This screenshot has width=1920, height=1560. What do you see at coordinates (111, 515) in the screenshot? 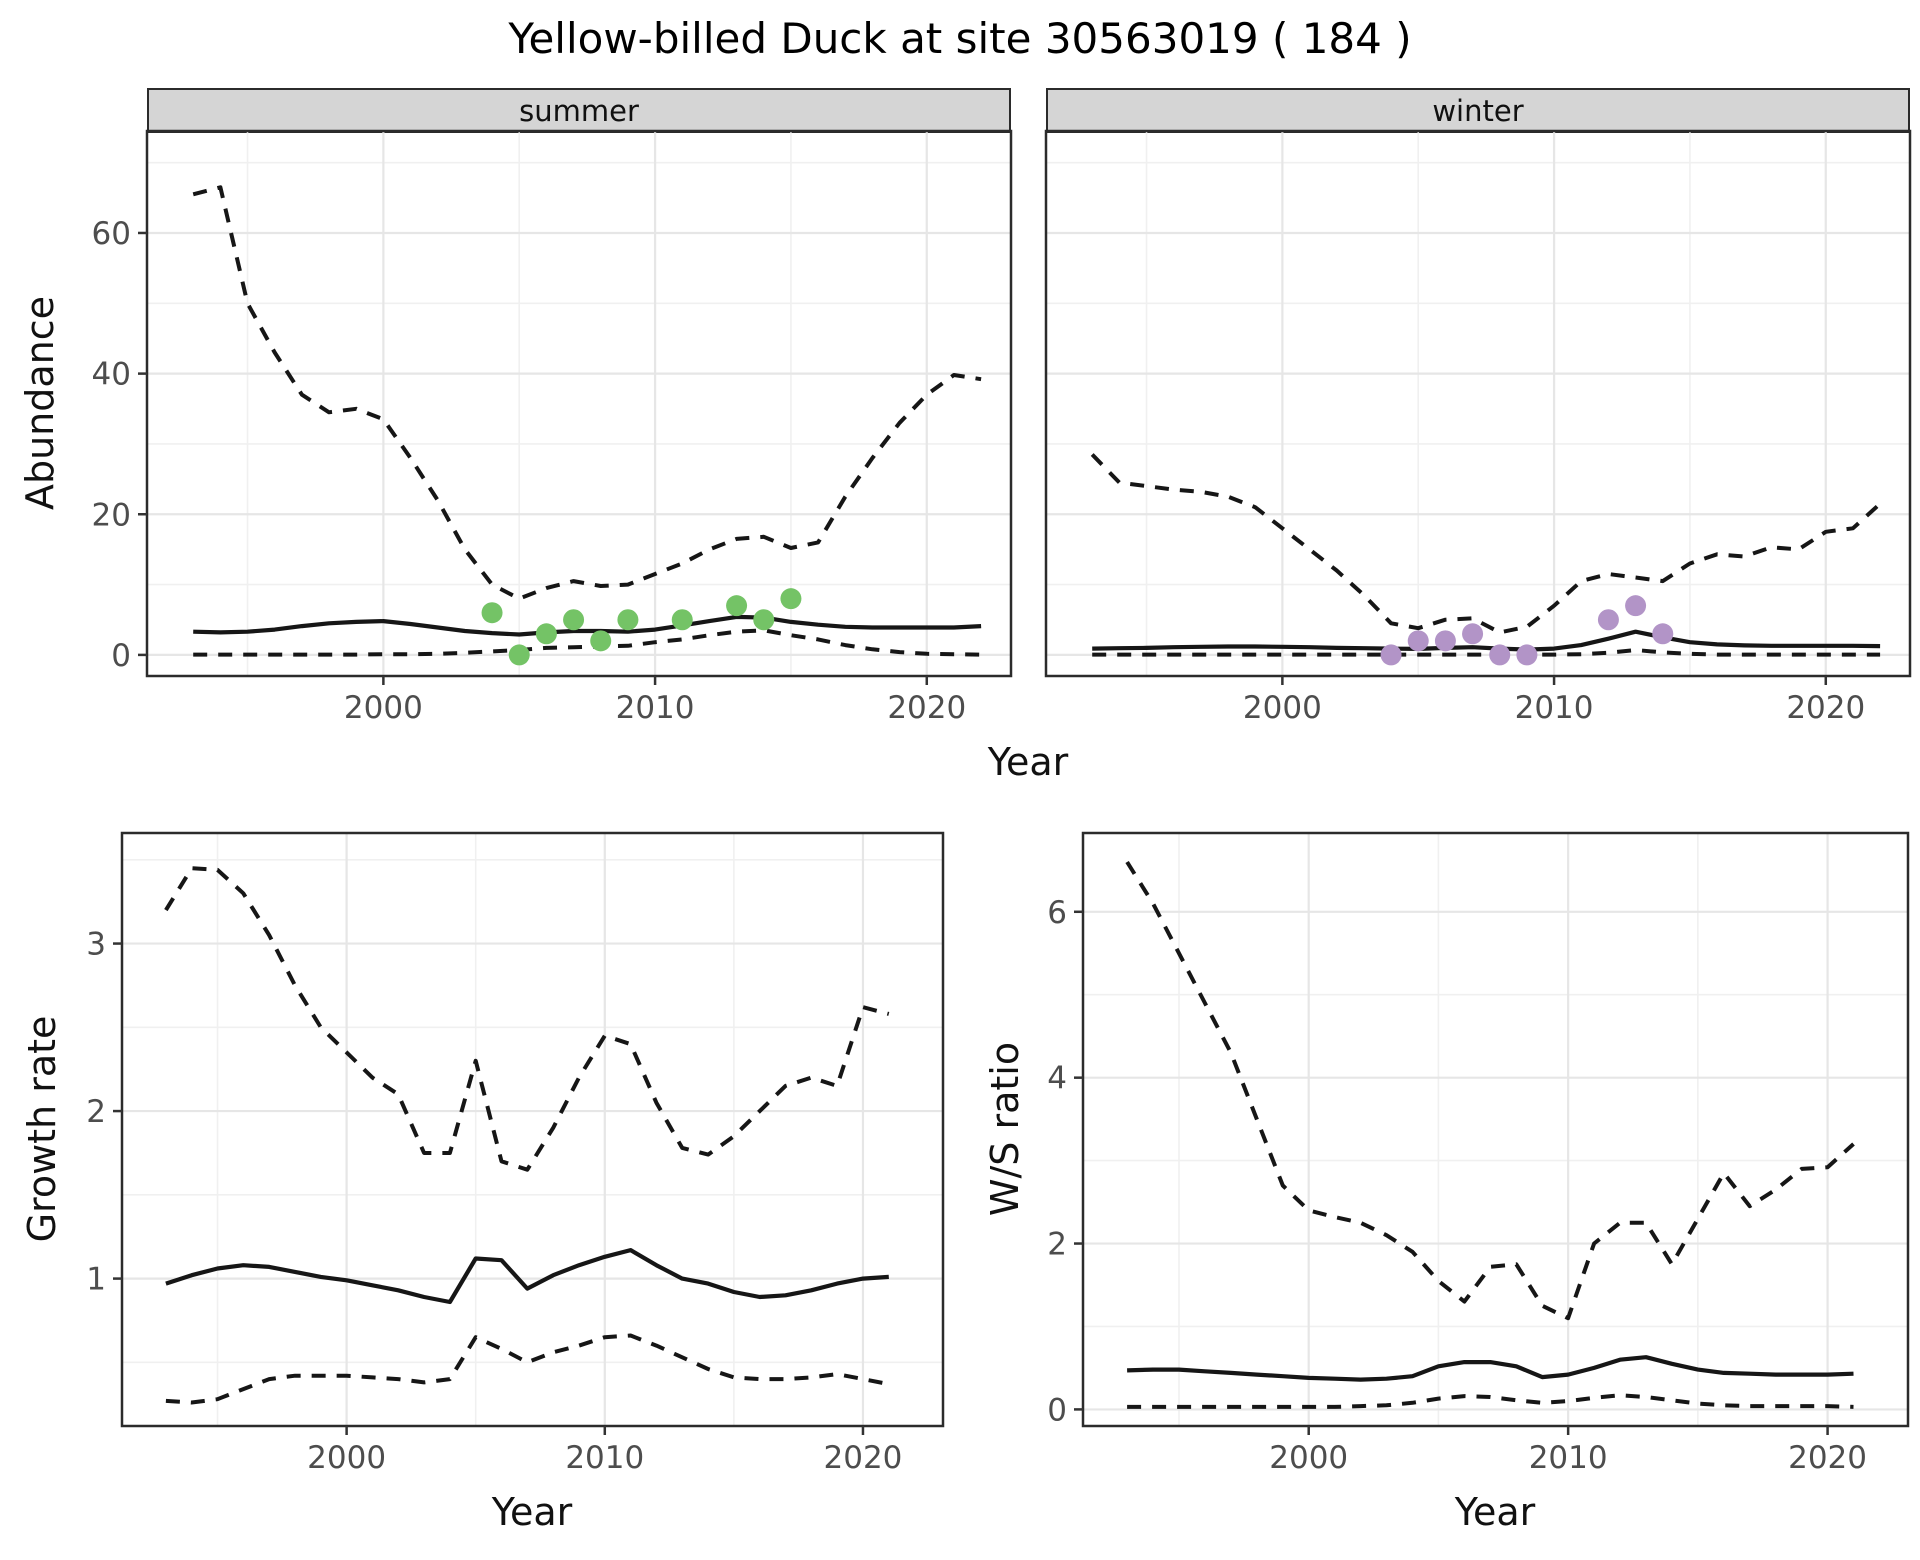
I see `abundance-summer-y-tick-label: 20` at bounding box center [111, 515].